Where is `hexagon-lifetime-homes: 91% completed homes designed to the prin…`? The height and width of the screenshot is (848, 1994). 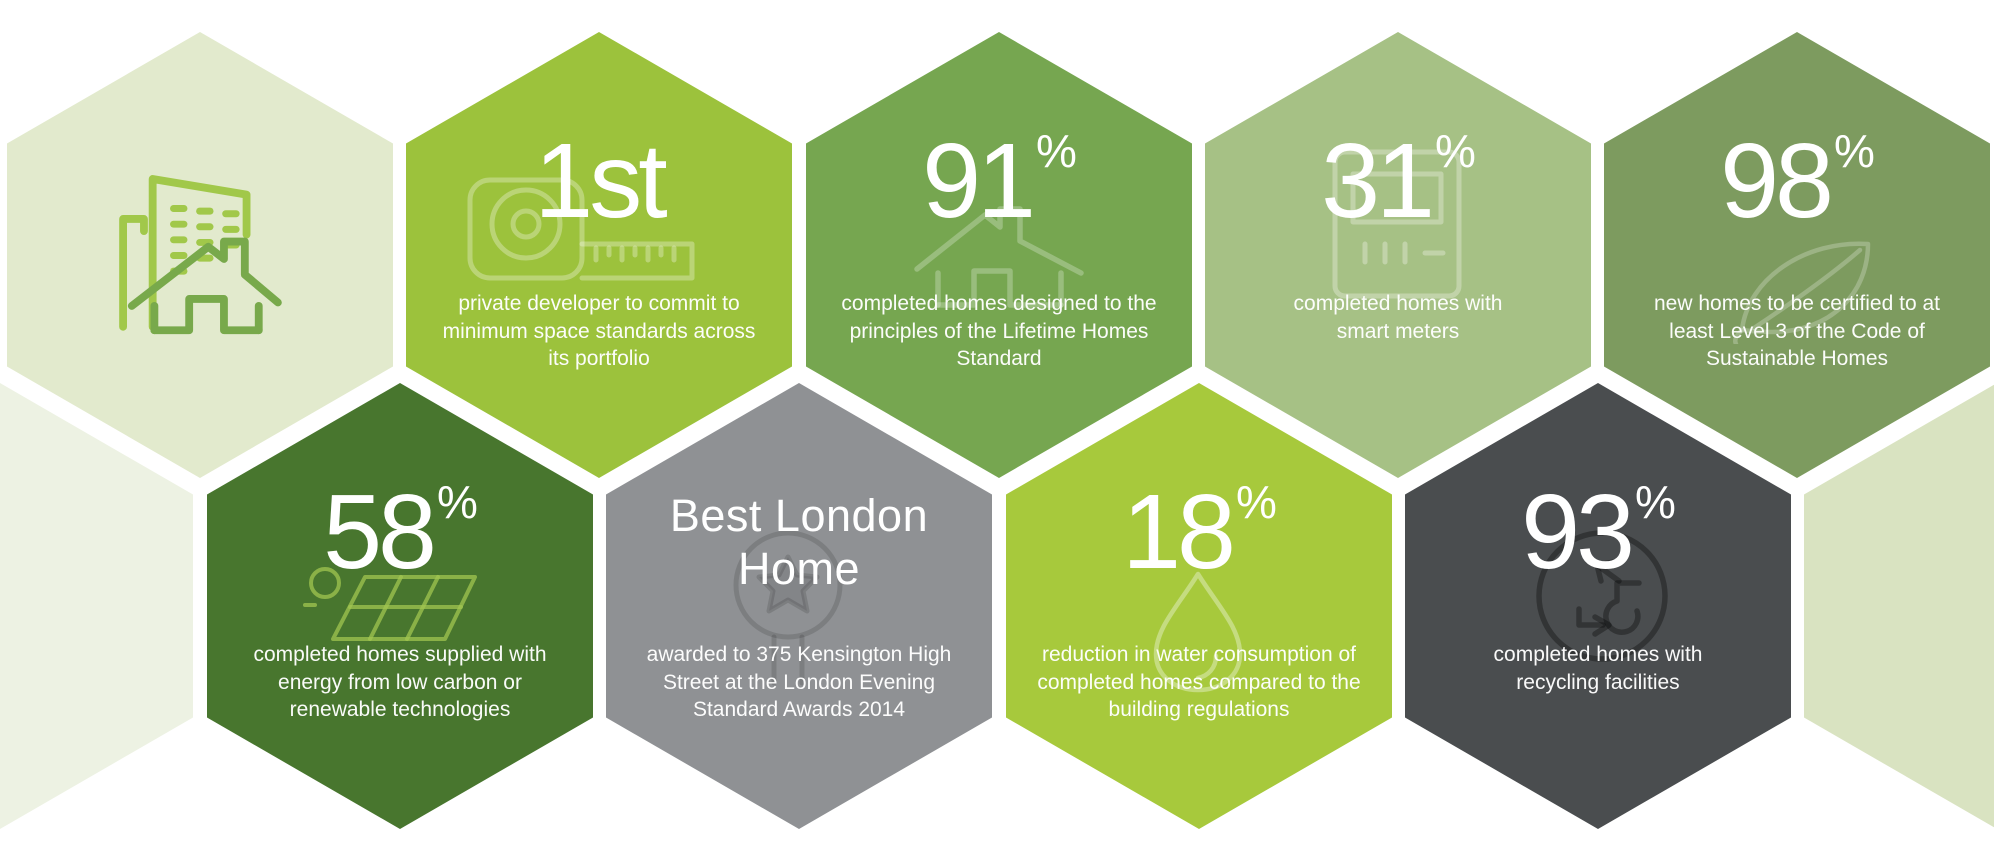
hexagon-lifetime-homes: 91% completed homes designed to the prin… is located at coordinates (999, 255).